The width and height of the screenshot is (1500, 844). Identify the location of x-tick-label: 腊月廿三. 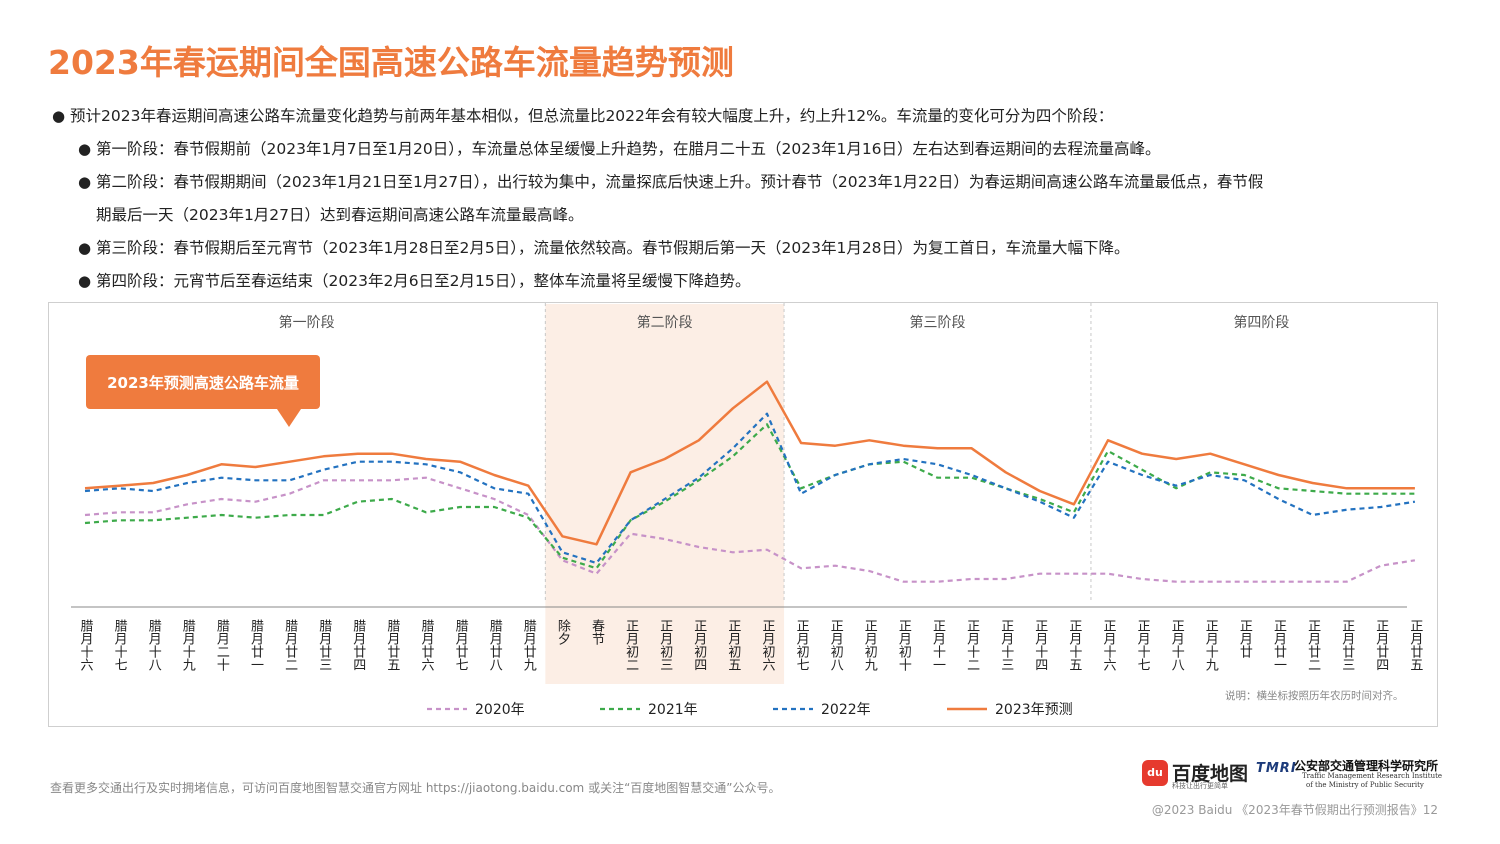
(324, 645).